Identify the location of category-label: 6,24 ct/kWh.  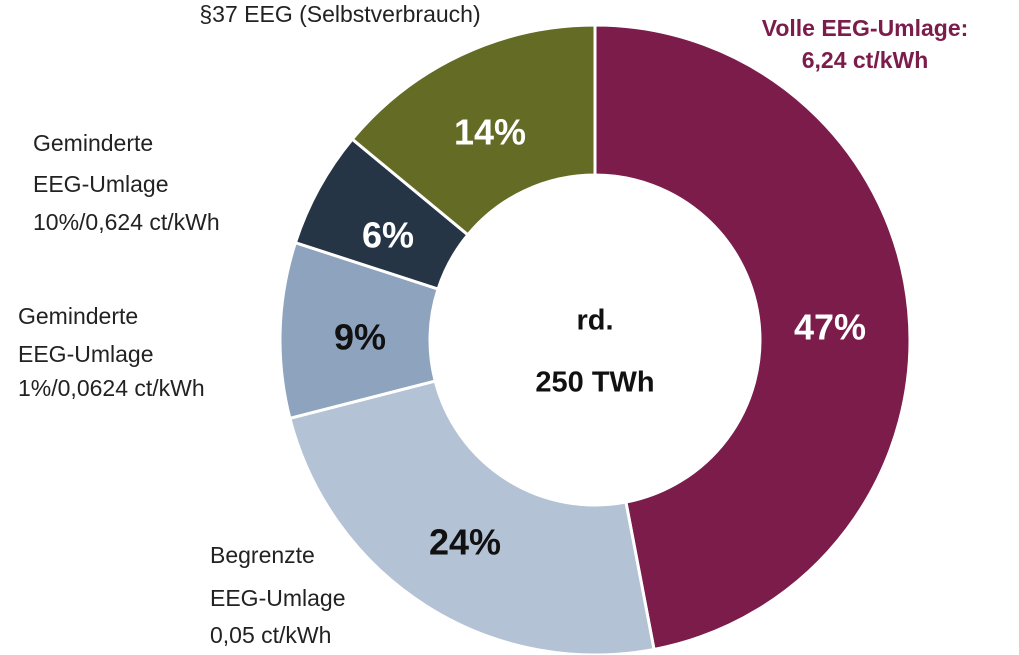
(865, 60).